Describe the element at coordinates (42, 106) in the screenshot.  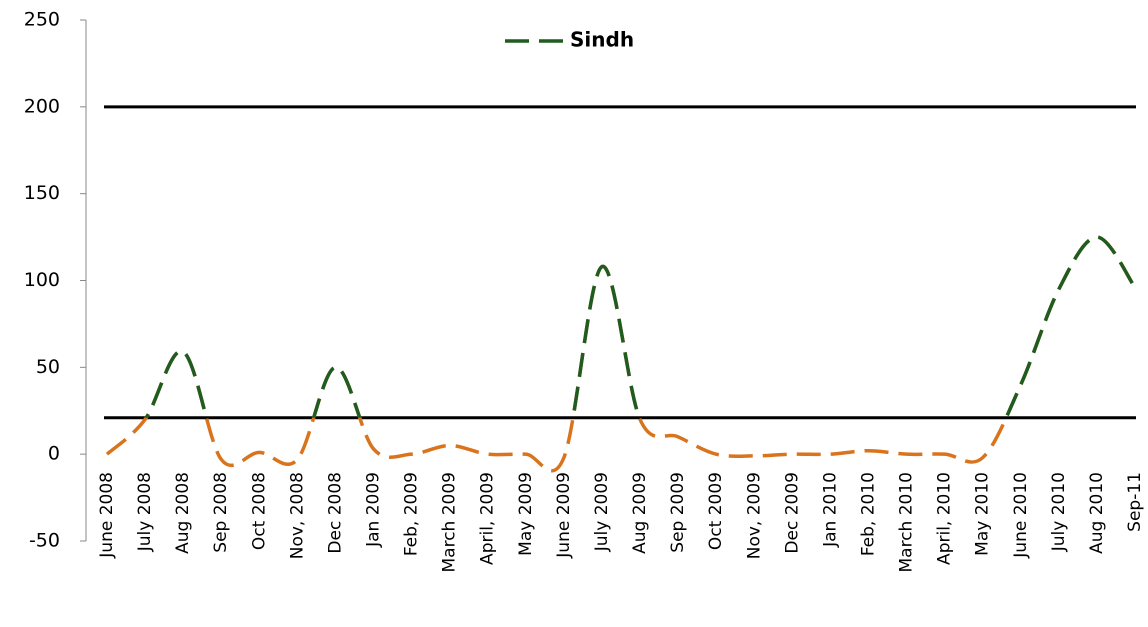
I see `y-tick-label: 200` at that location.